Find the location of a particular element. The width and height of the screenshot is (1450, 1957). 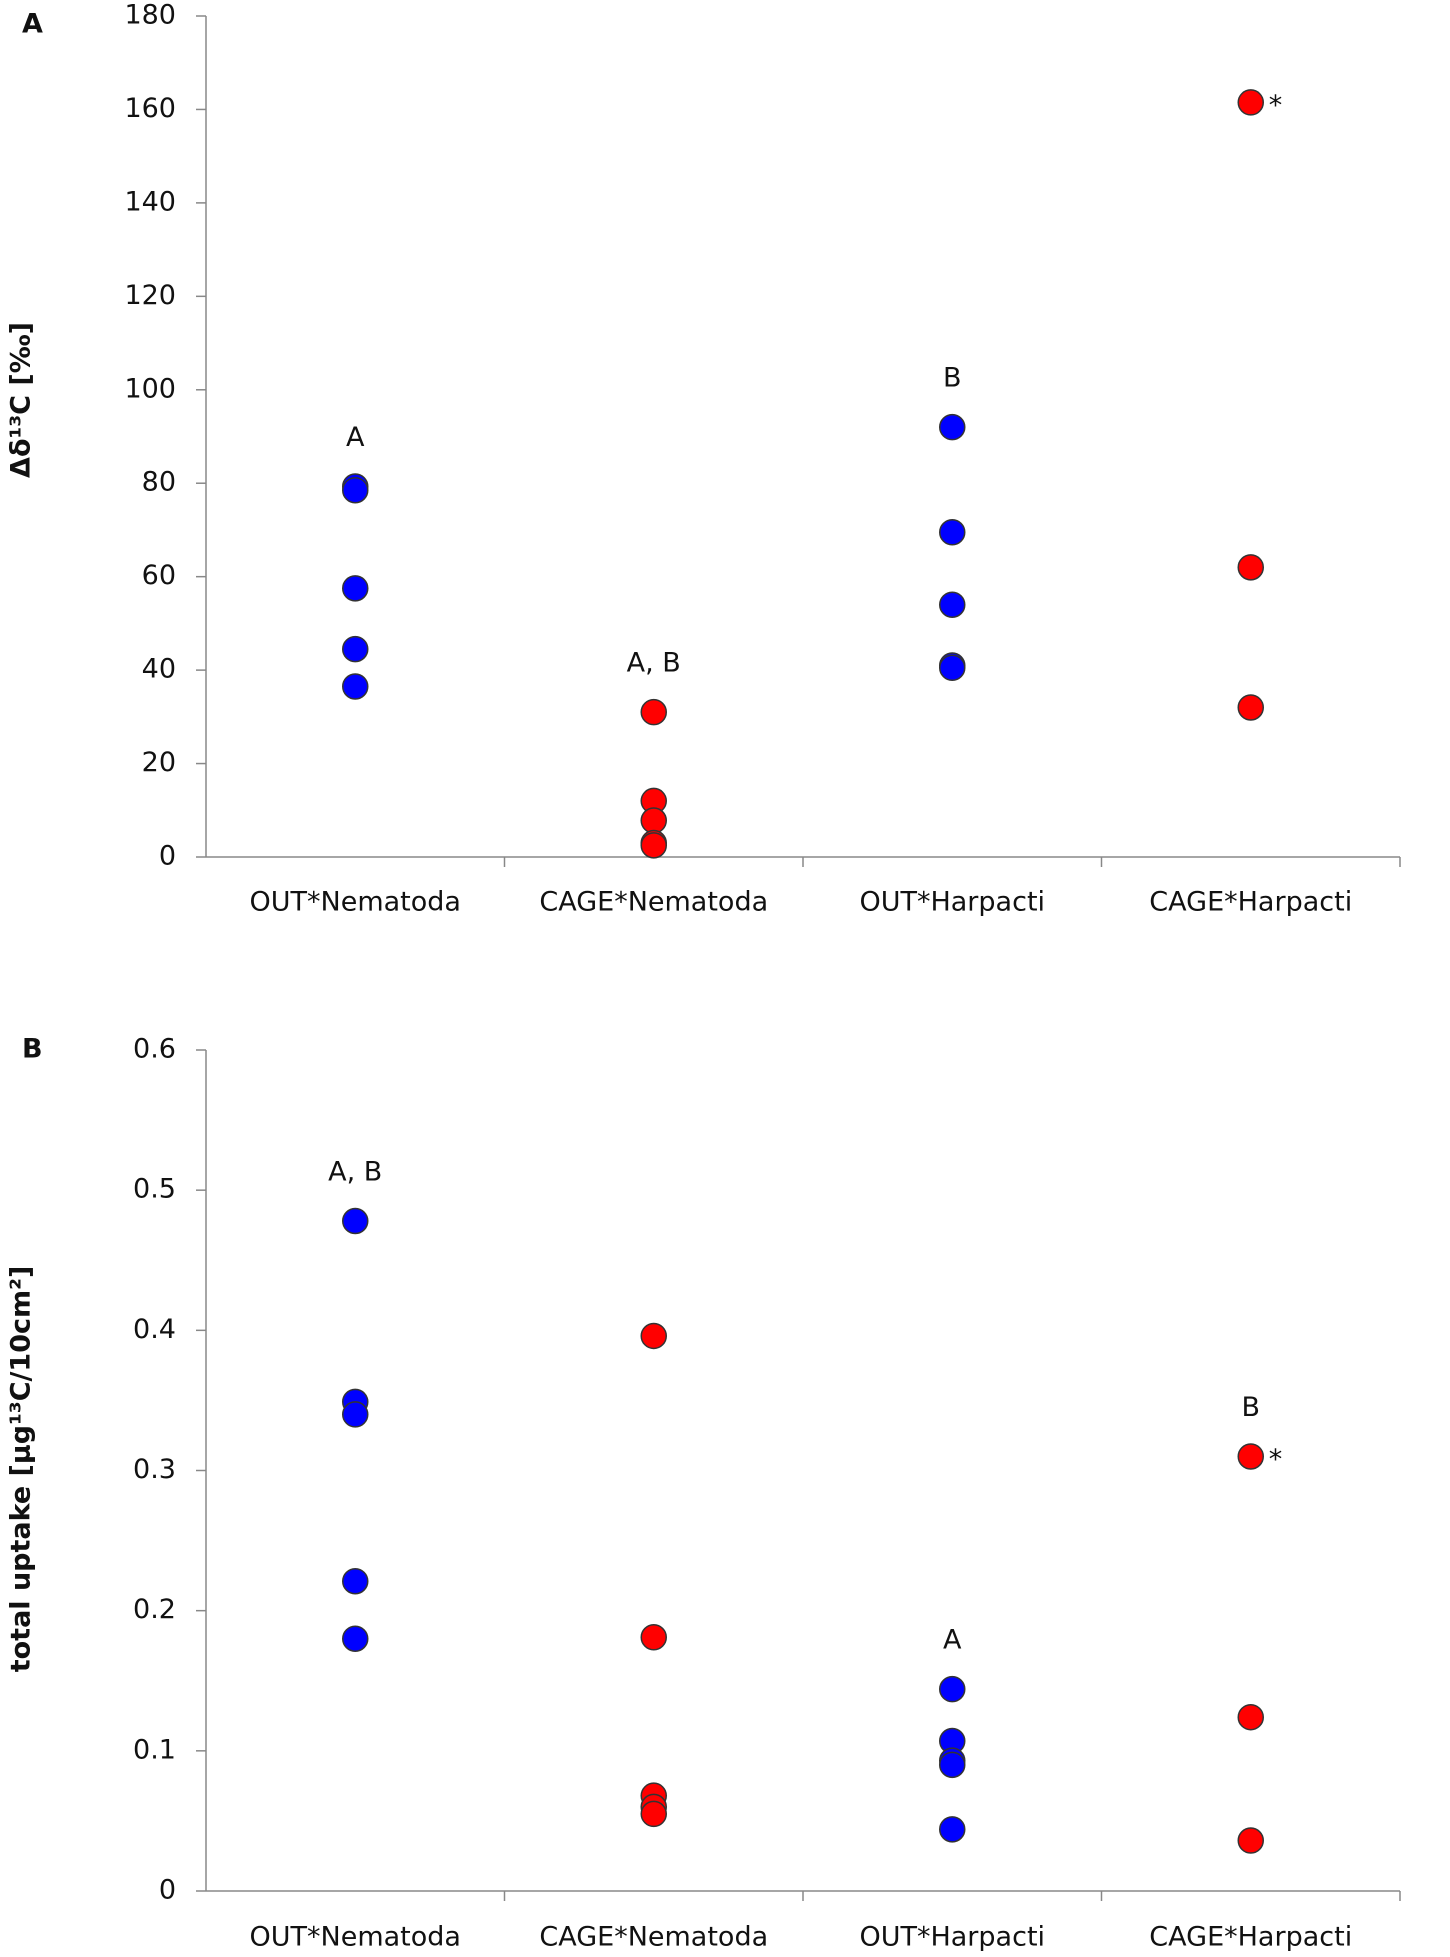

y-tick-label: 120 is located at coordinates (150, 295).